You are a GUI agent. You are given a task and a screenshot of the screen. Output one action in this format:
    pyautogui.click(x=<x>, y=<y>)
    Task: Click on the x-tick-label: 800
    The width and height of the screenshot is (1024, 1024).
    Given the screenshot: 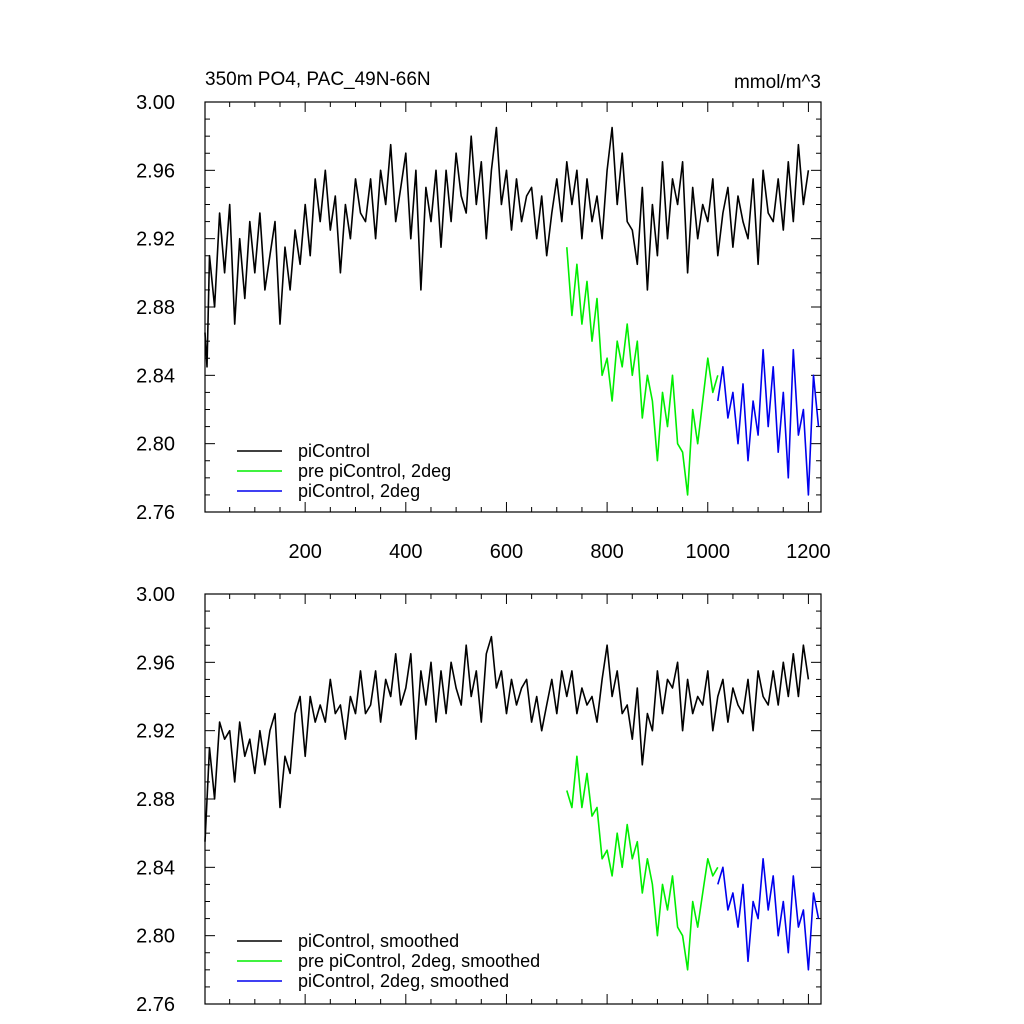 What is the action you would take?
    pyautogui.click(x=606, y=552)
    